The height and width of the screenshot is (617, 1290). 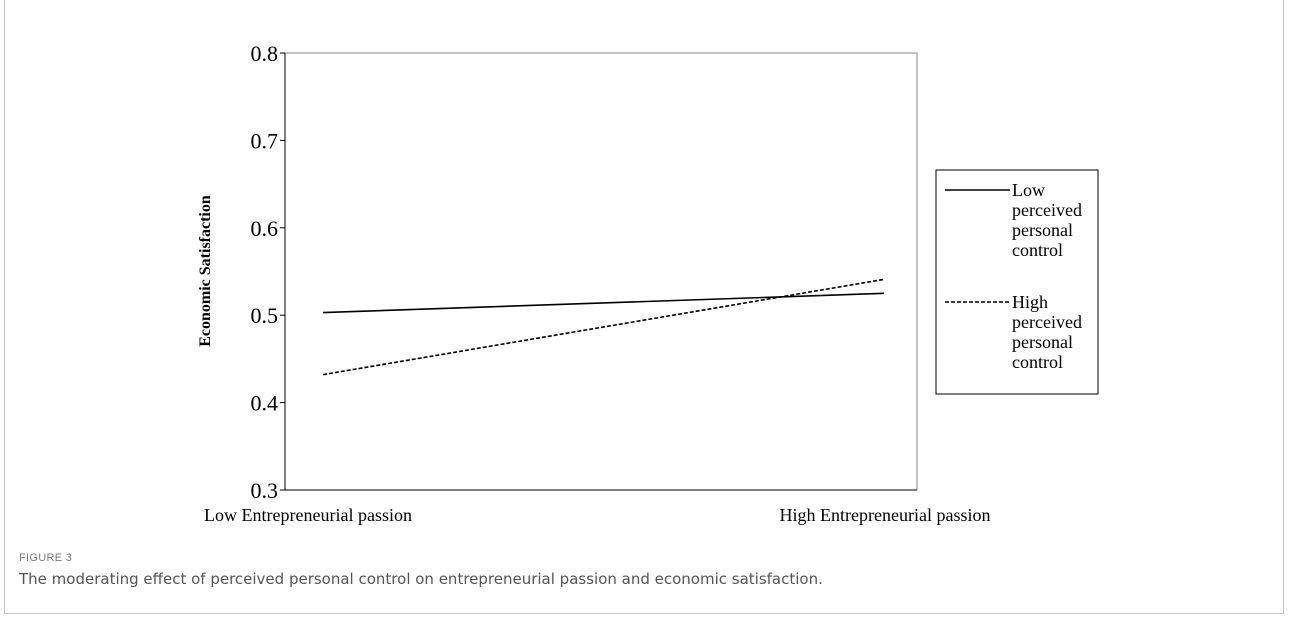 I want to click on y-tick-label: 0.4, so click(x=265, y=403).